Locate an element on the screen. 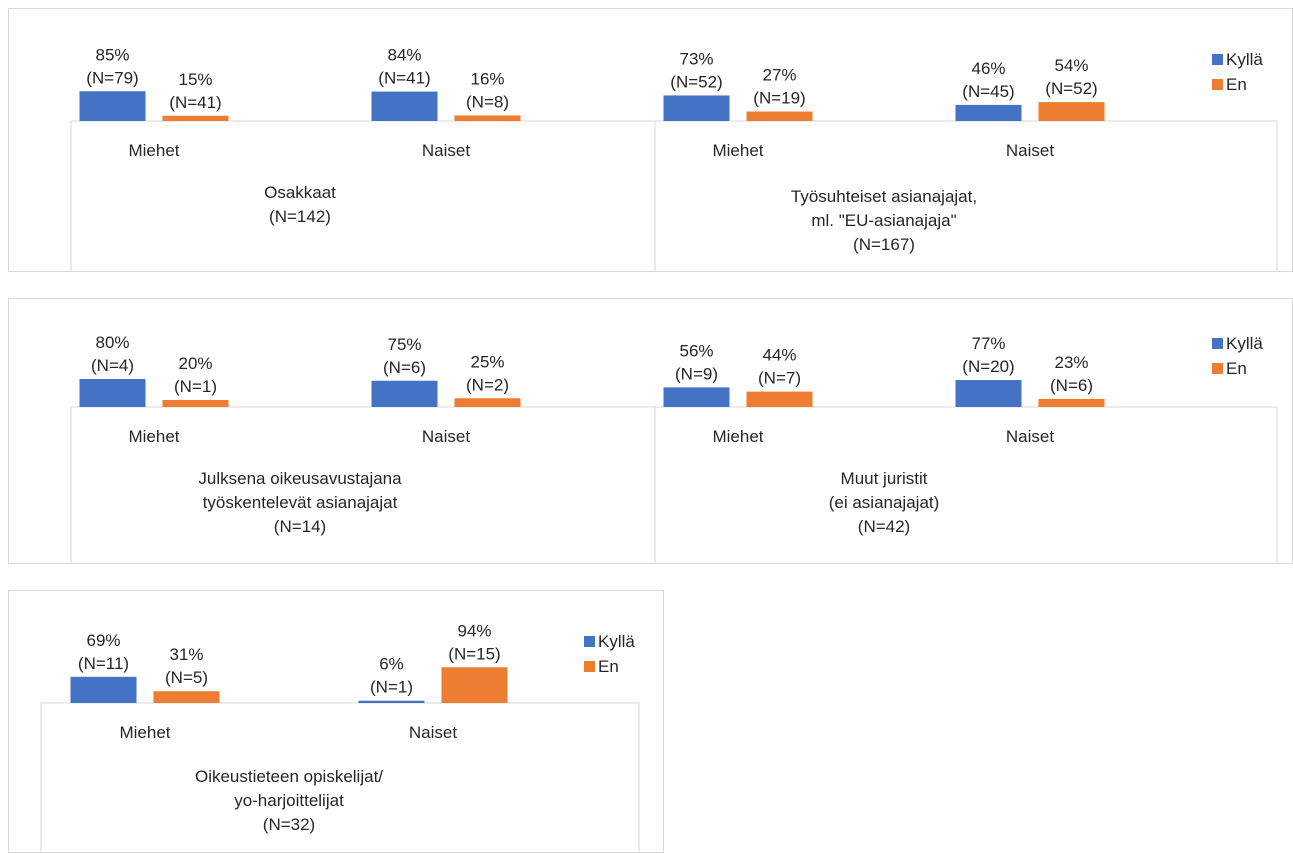 The width and height of the screenshot is (1293, 854). data-label-count: (N=7) is located at coordinates (779, 378).